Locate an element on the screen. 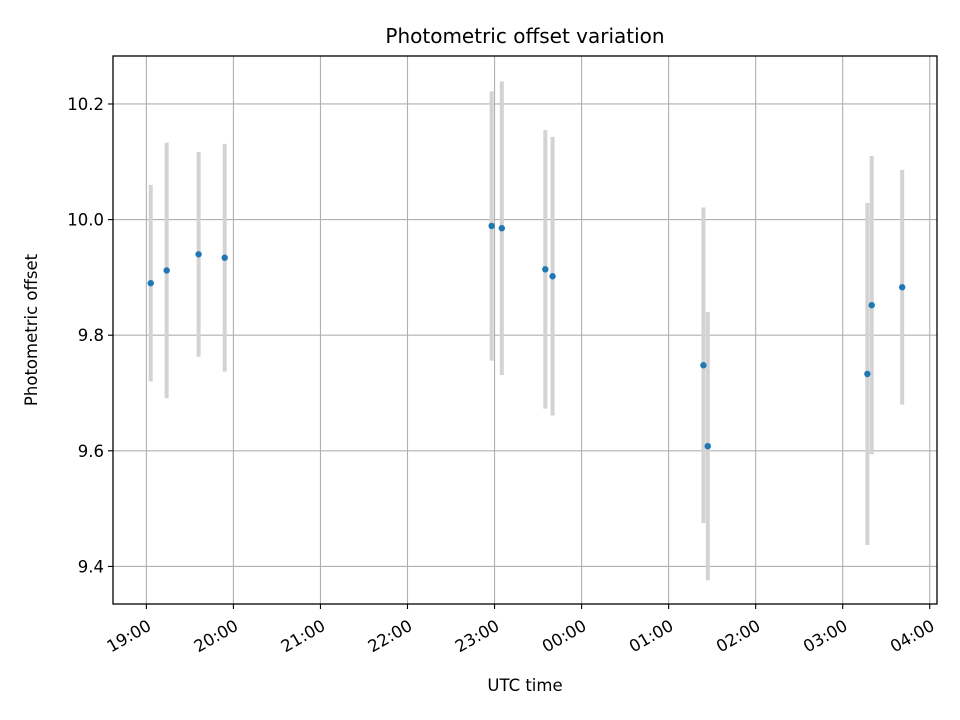 This screenshot has width=960, height=720. x-tick-label: 01:00 is located at coordinates (651, 636).